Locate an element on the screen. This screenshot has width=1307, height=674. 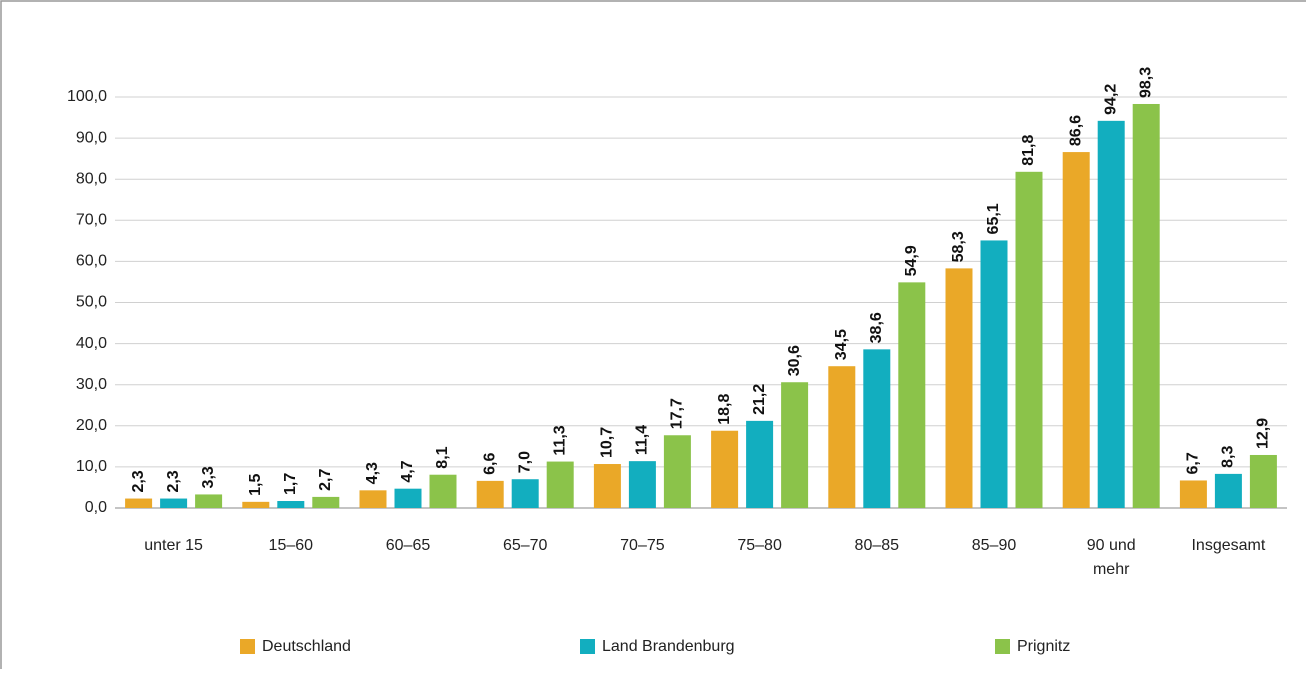
y-tick-label: 0,0 is located at coordinates (96, 507).